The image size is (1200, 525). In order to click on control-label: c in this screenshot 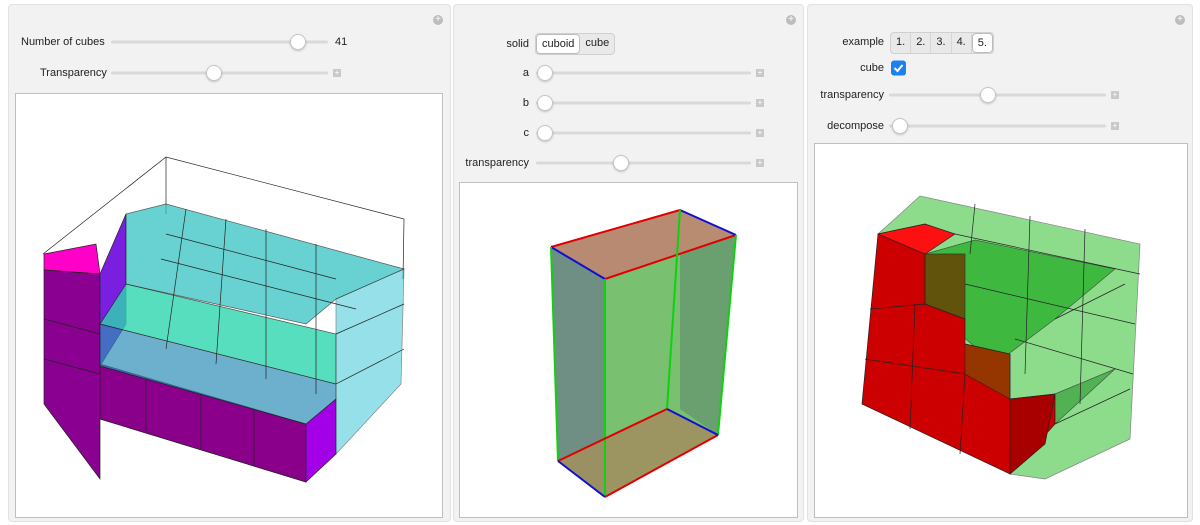, I will do `click(526, 133)`.